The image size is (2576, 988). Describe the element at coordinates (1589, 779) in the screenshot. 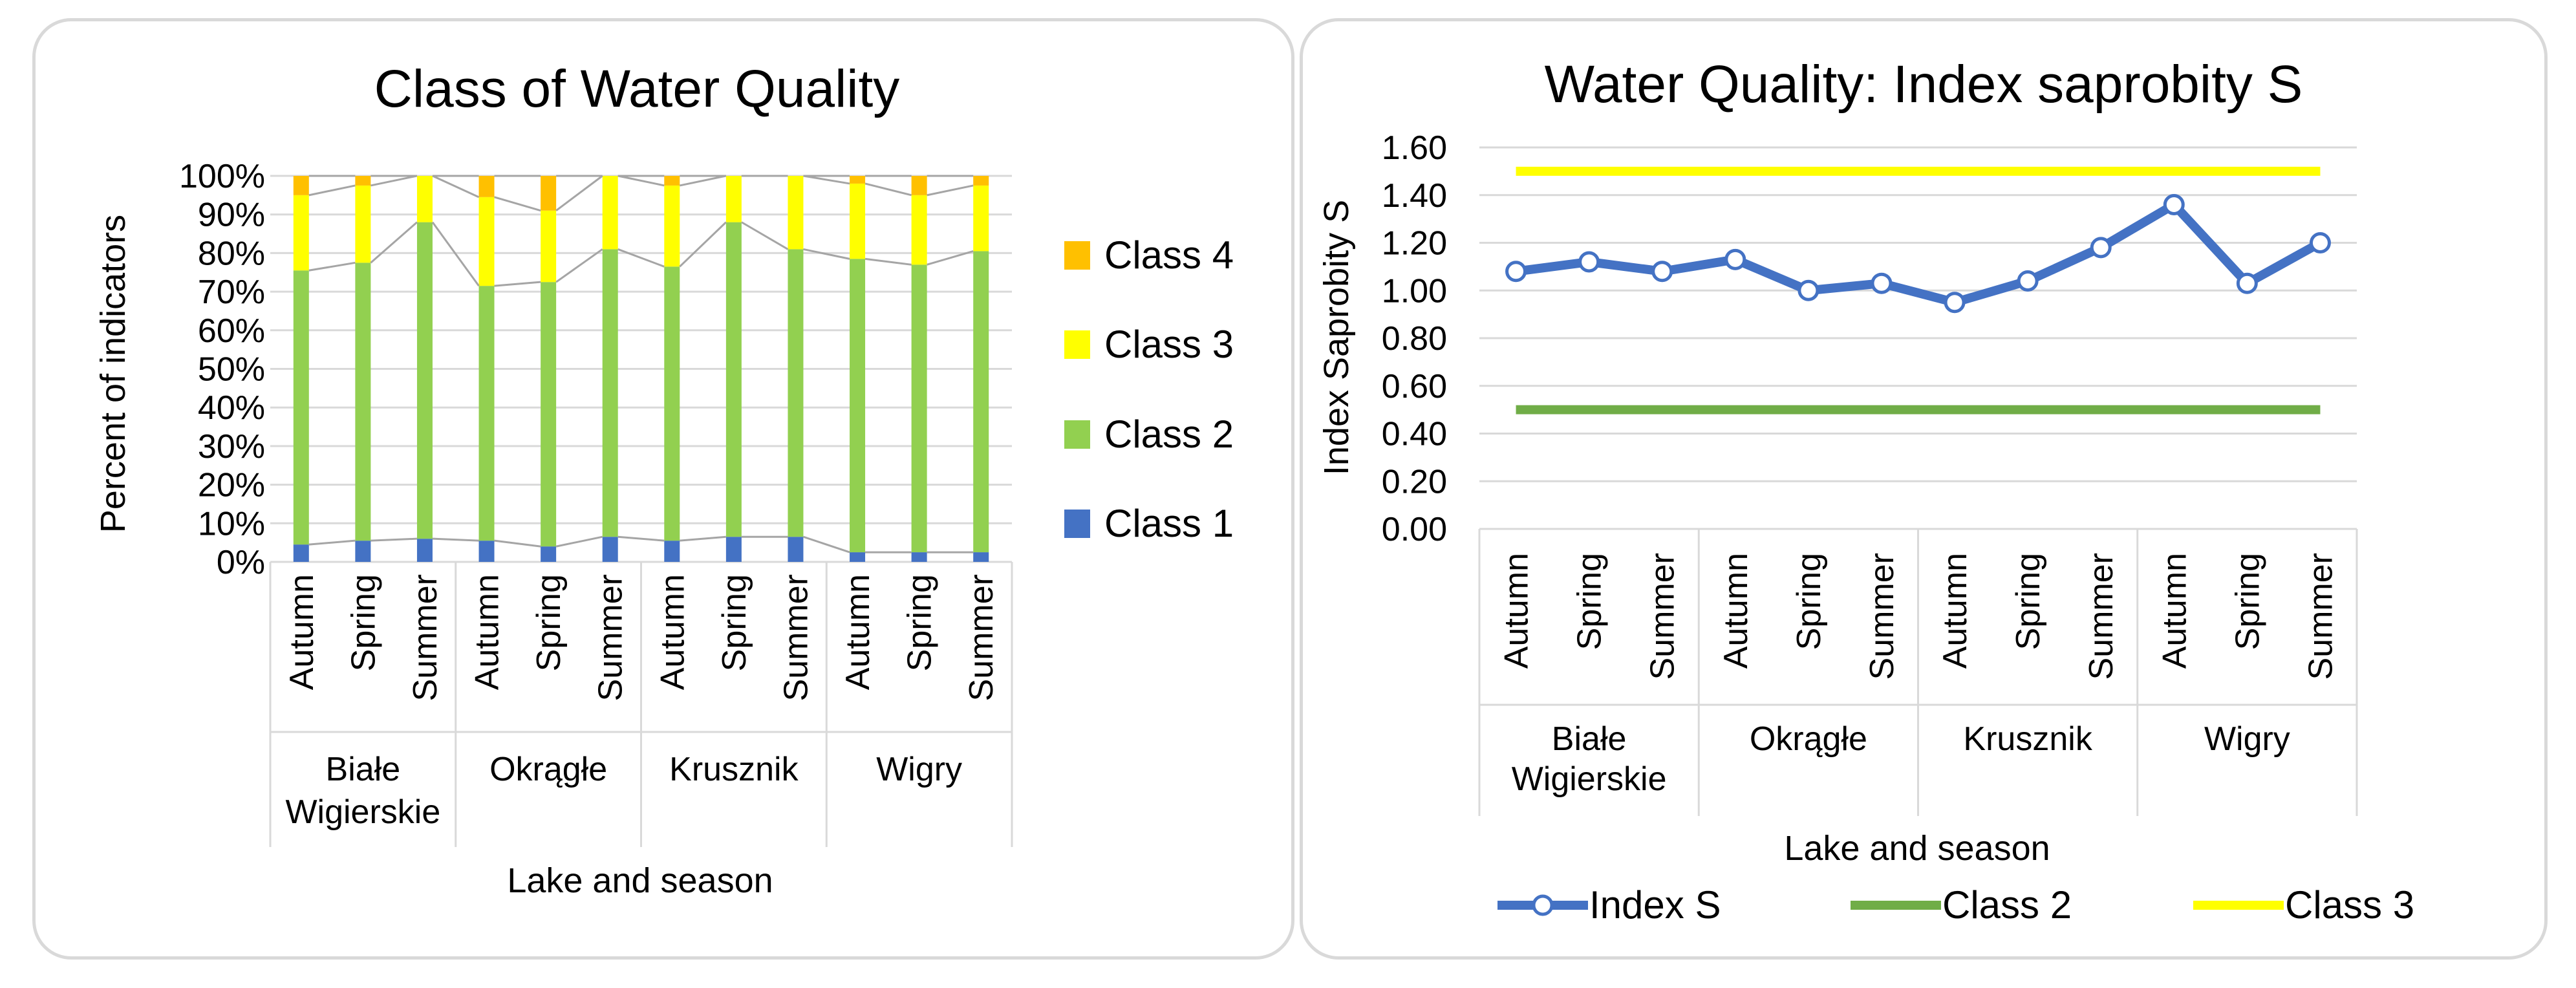

I see `right-lake-label: Wigierskie` at that location.